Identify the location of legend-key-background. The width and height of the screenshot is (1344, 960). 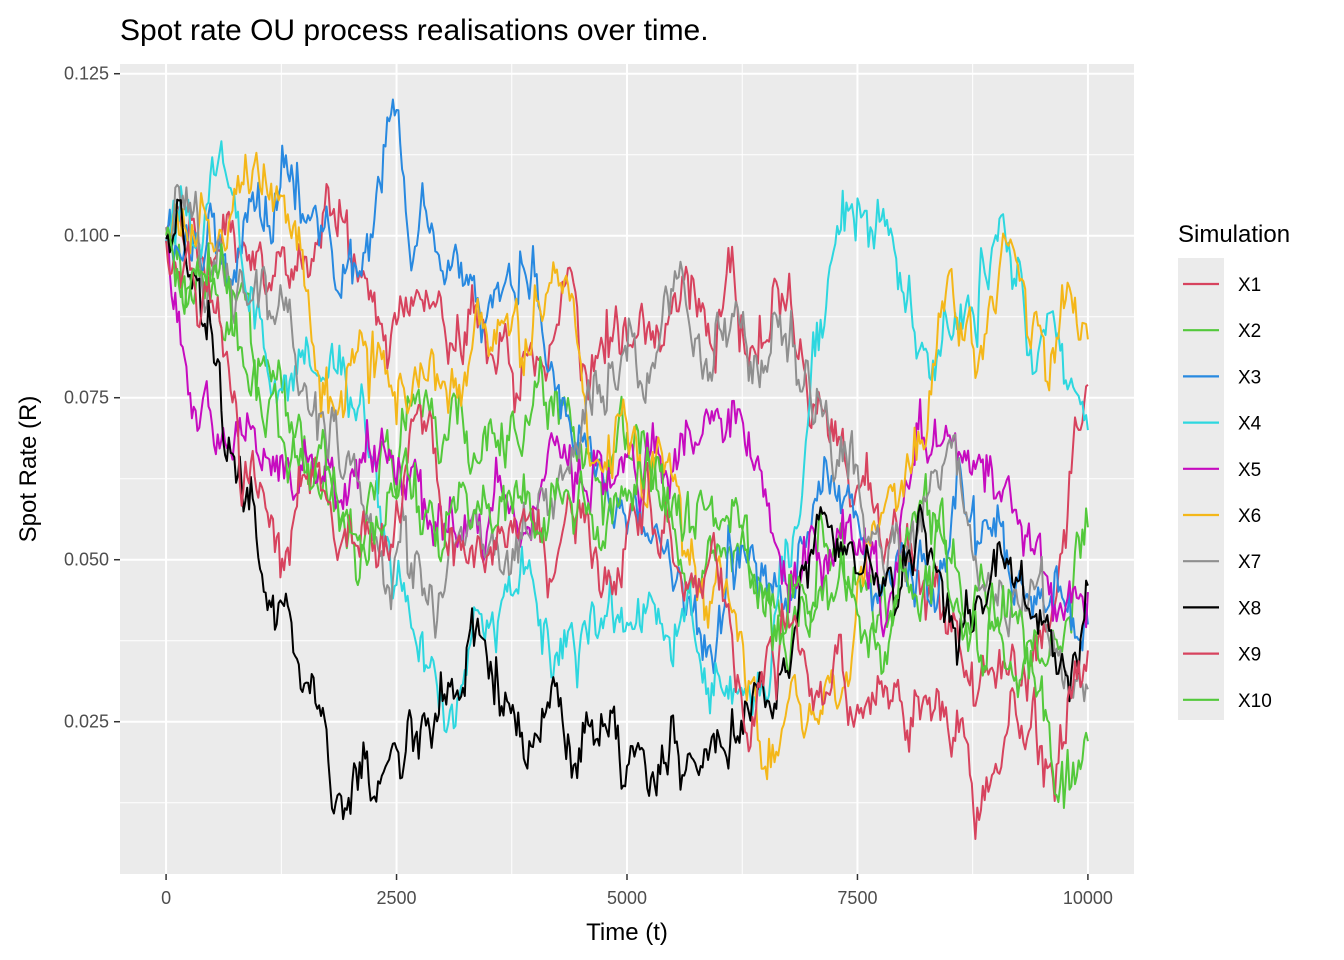
(1201, 489).